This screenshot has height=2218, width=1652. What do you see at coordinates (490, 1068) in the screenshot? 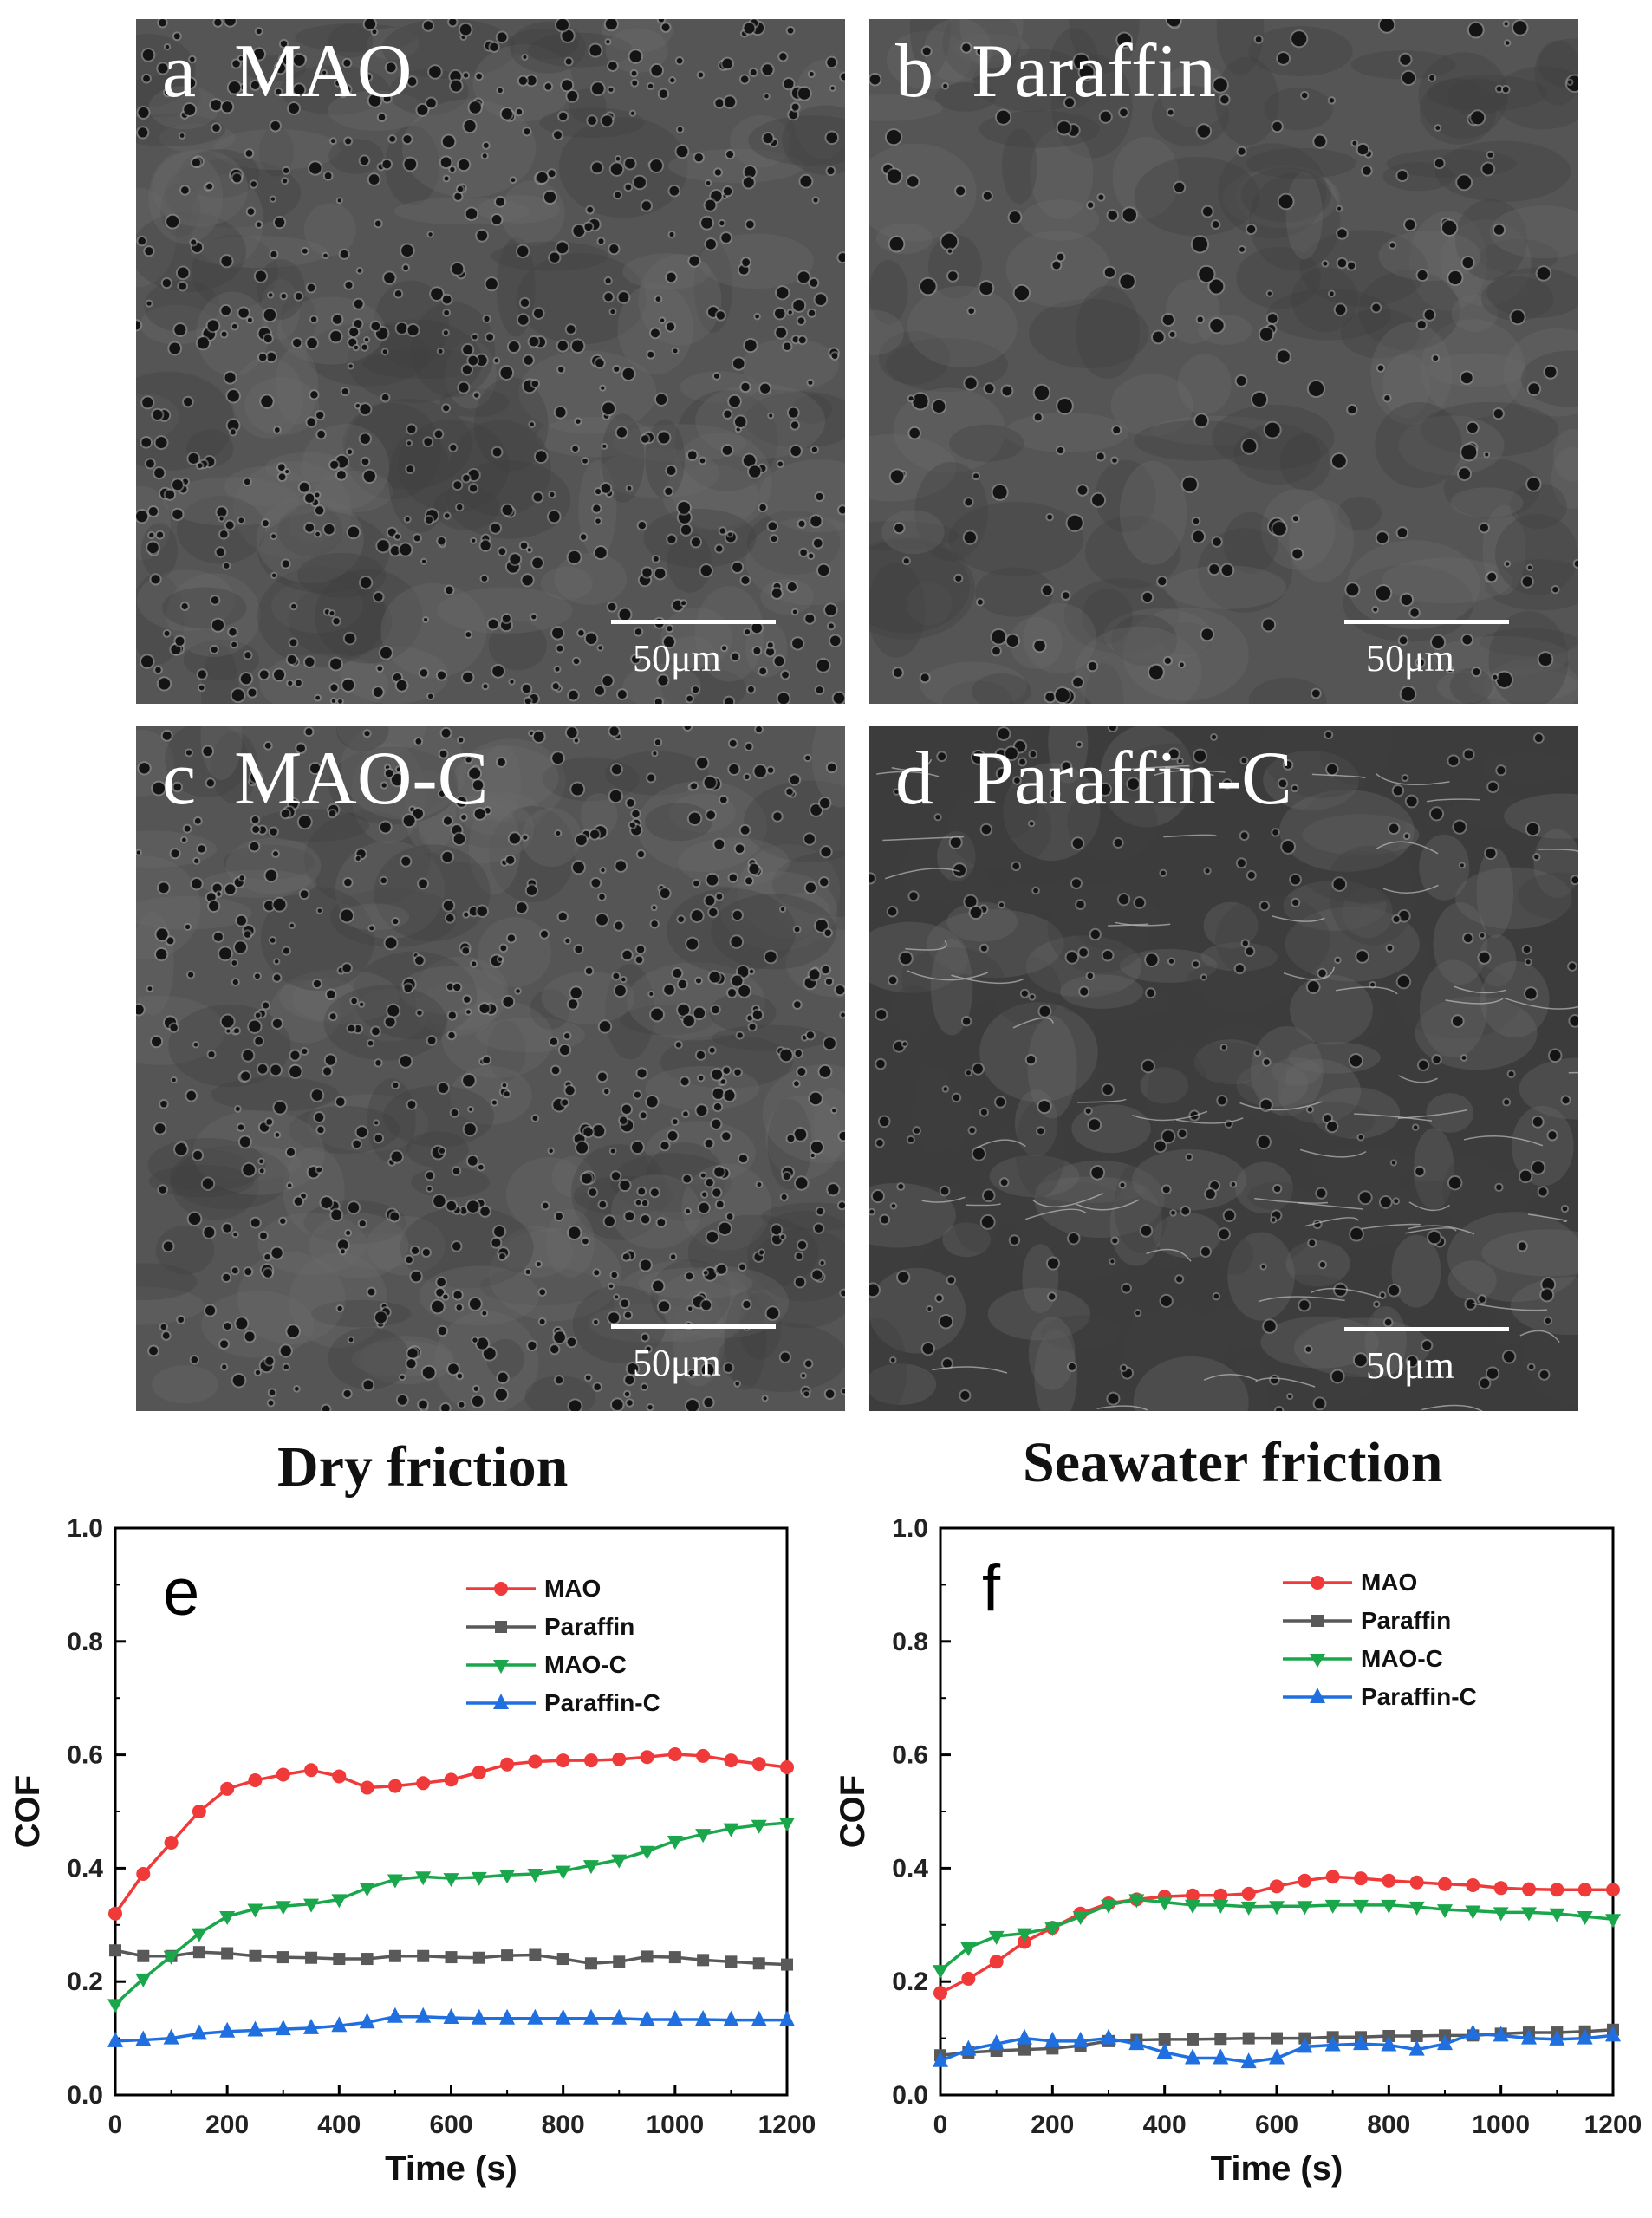
I see `sem-image-mao-c: c MAO-C 50μm` at bounding box center [490, 1068].